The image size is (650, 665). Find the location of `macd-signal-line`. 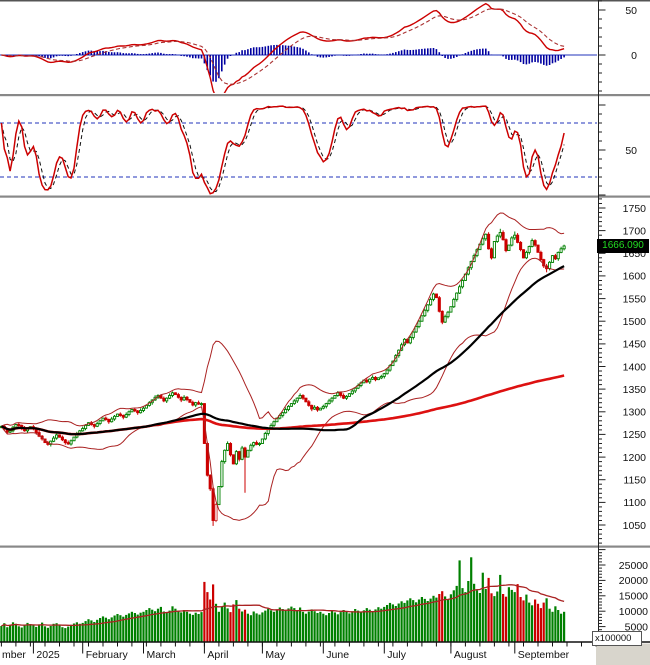

macd-signal-line is located at coordinates (283, 46).